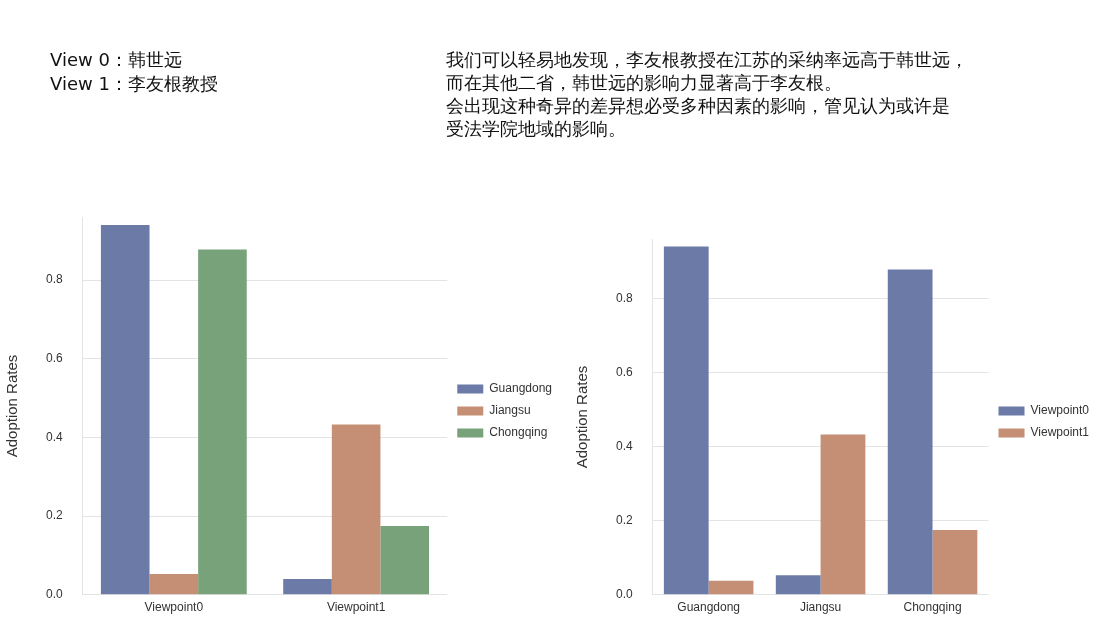 The image size is (1107, 622). What do you see at coordinates (1060, 410) in the screenshot?
I see `legend-label: Viewpoint0` at bounding box center [1060, 410].